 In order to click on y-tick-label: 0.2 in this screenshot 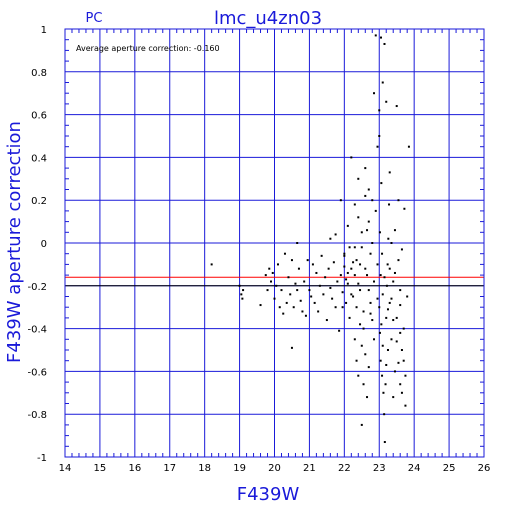, I will do `click(39, 201)`.